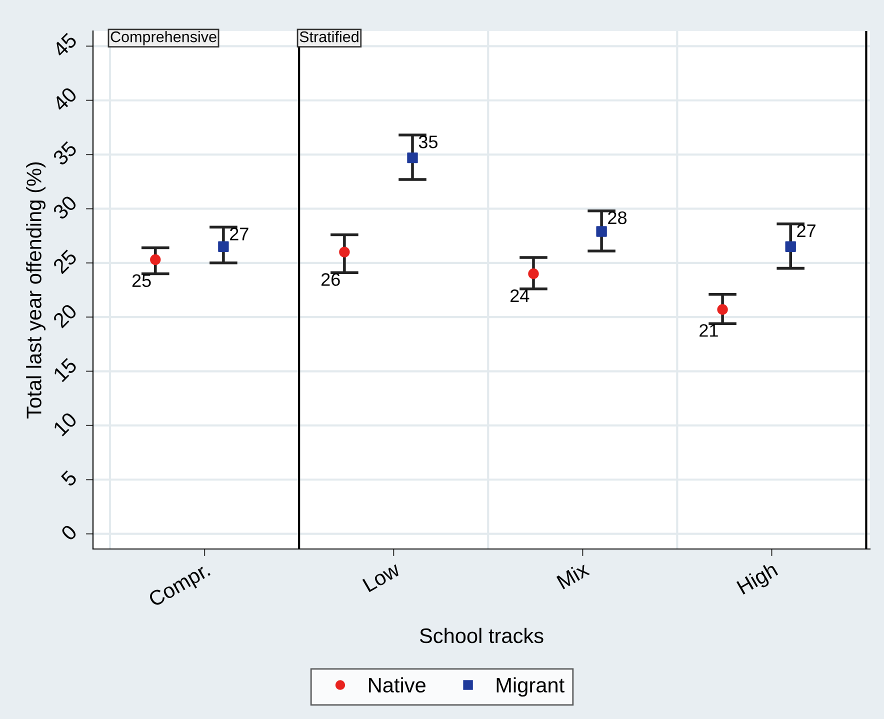  I want to click on legend-label: Native, so click(397, 685).